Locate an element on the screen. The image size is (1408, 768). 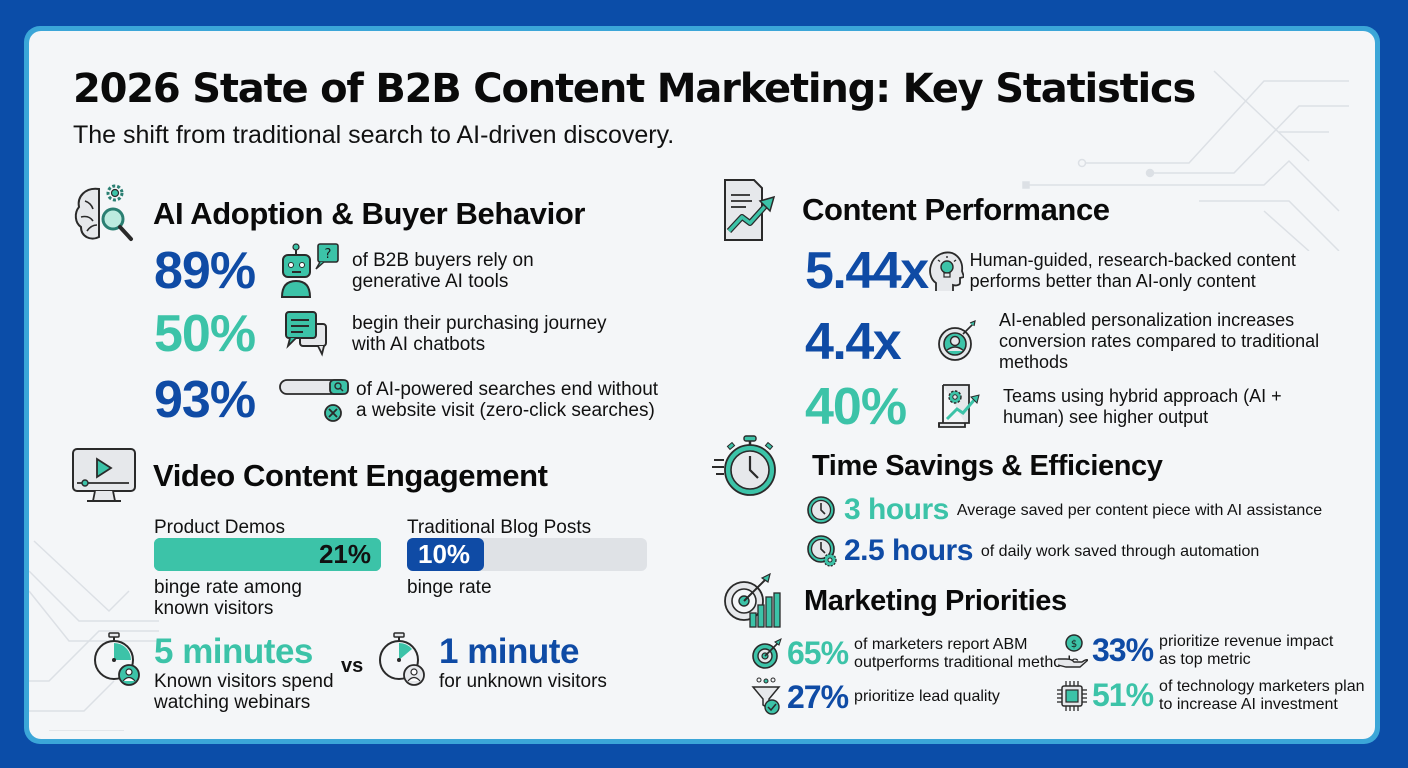
priority-item-27: 27% prioritize lead quality is located at coordinates (875, 697).